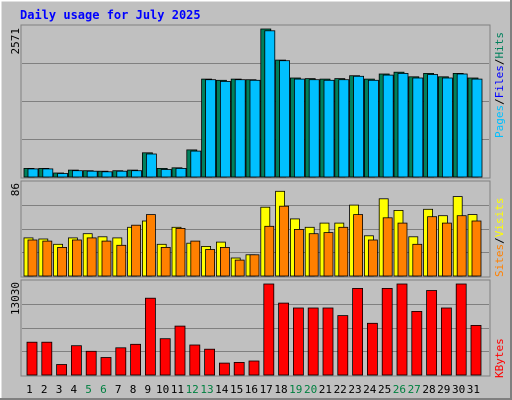 The image size is (512, 400). Describe the element at coordinates (133, 389) in the screenshot. I see `x-tick-label-8: 8` at that location.